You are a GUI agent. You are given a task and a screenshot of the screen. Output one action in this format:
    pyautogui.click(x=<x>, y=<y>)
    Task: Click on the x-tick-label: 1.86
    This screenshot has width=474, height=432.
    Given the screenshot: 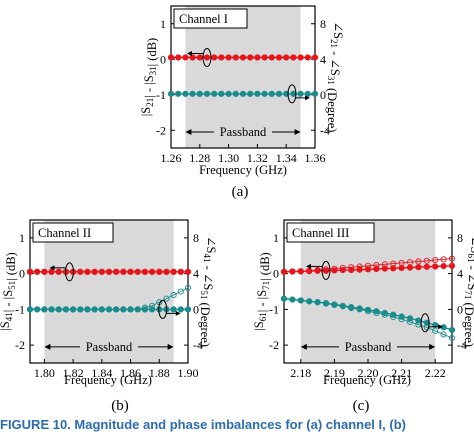 What is the action you would take?
    pyautogui.click(x=130, y=373)
    